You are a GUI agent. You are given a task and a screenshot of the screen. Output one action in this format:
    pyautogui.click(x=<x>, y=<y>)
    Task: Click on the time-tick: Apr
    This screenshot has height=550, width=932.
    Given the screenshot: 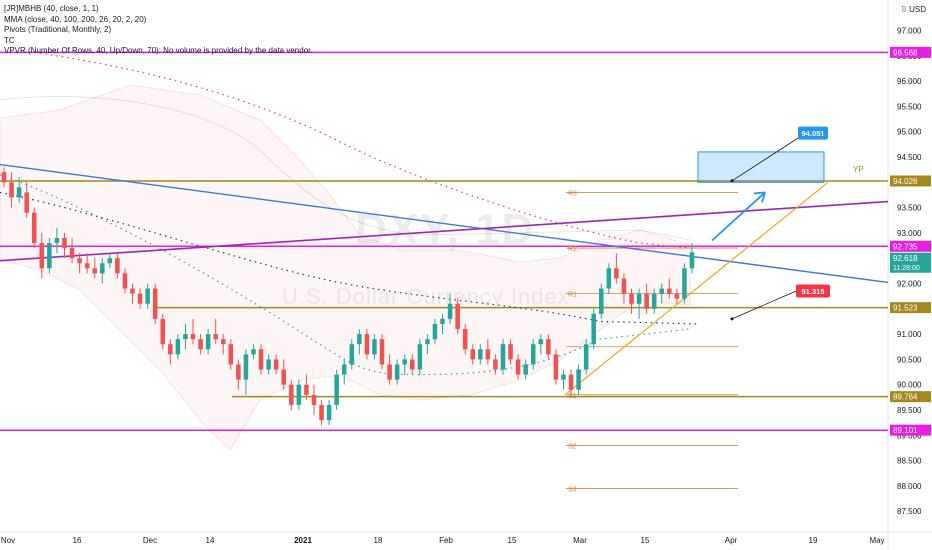 What is the action you would take?
    pyautogui.click(x=731, y=540)
    